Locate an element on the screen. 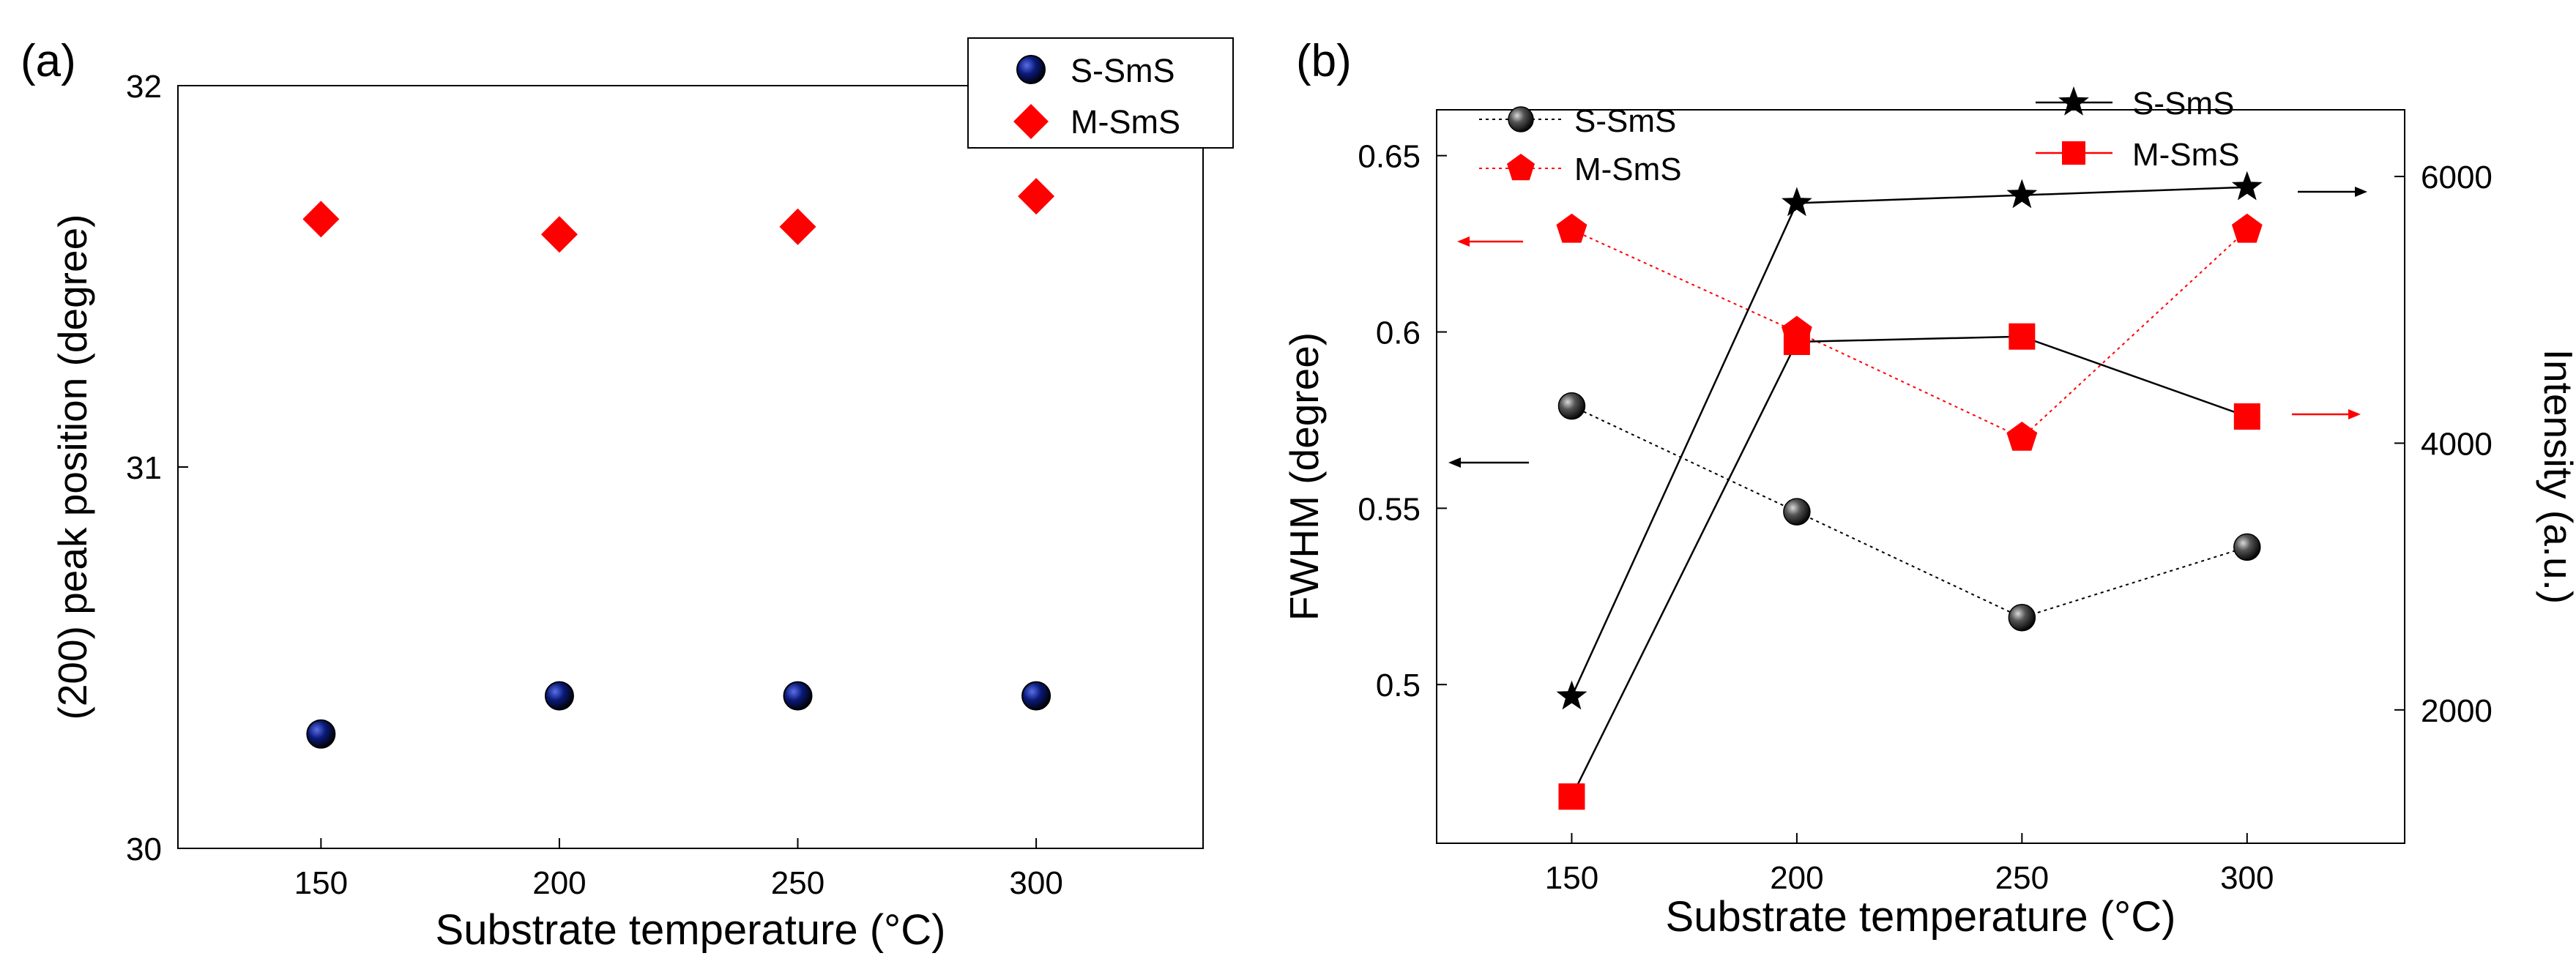  y-tick-label: 30 is located at coordinates (144, 849).